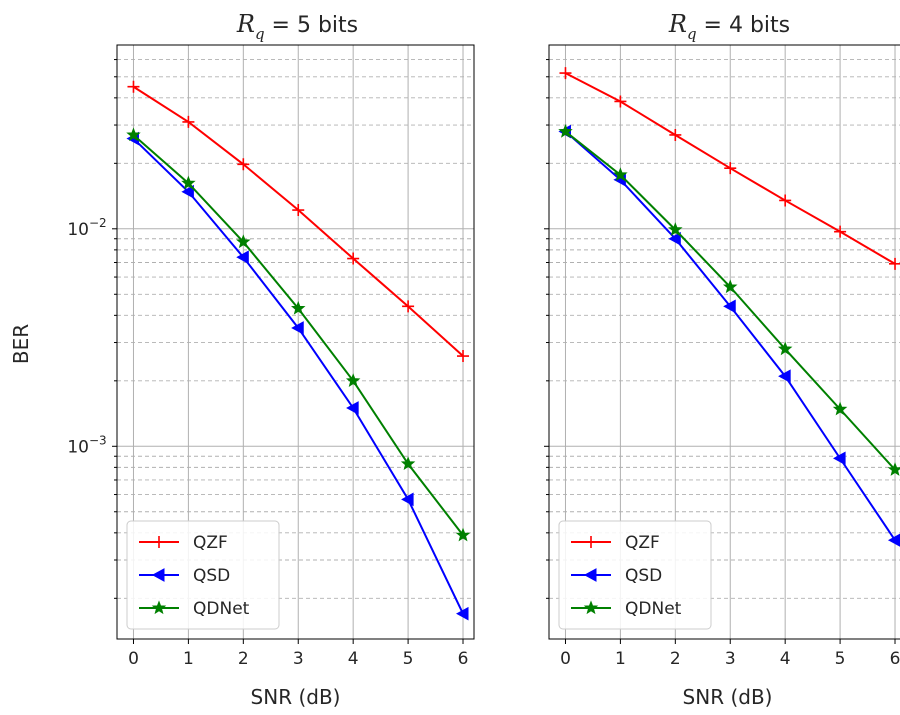  What do you see at coordinates (744, 25) in the screenshot?
I see `title-text: = 4 bits` at bounding box center [744, 25].